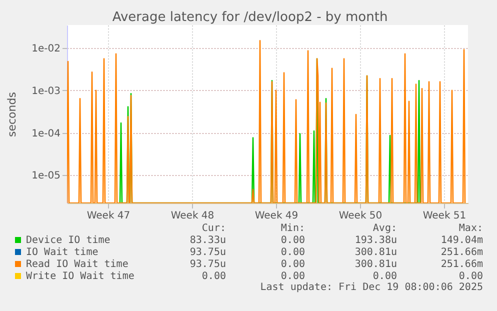 Image resolution: width=497 pixels, height=311 pixels. I want to click on x-tick-label: Week 49, so click(276, 216).